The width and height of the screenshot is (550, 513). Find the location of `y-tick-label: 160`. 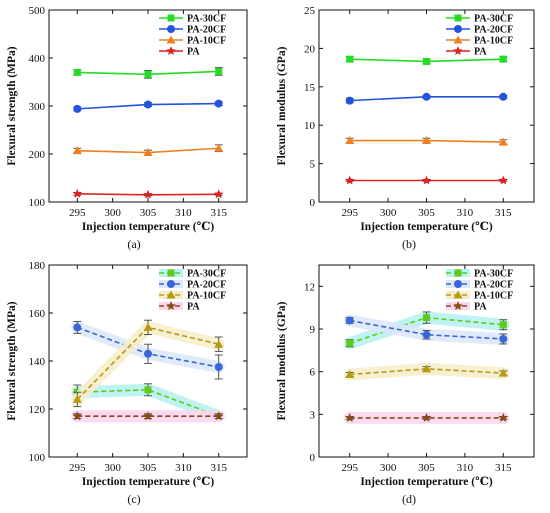

y-tick-label: 160 is located at coordinates (37, 314).